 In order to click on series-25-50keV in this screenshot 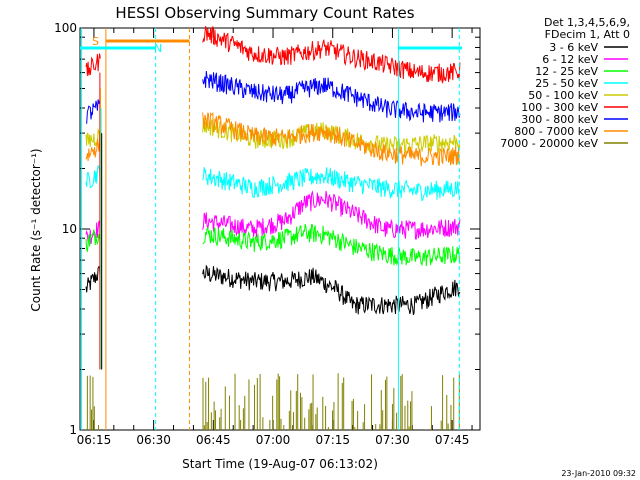, I will do `click(273, 183)`.